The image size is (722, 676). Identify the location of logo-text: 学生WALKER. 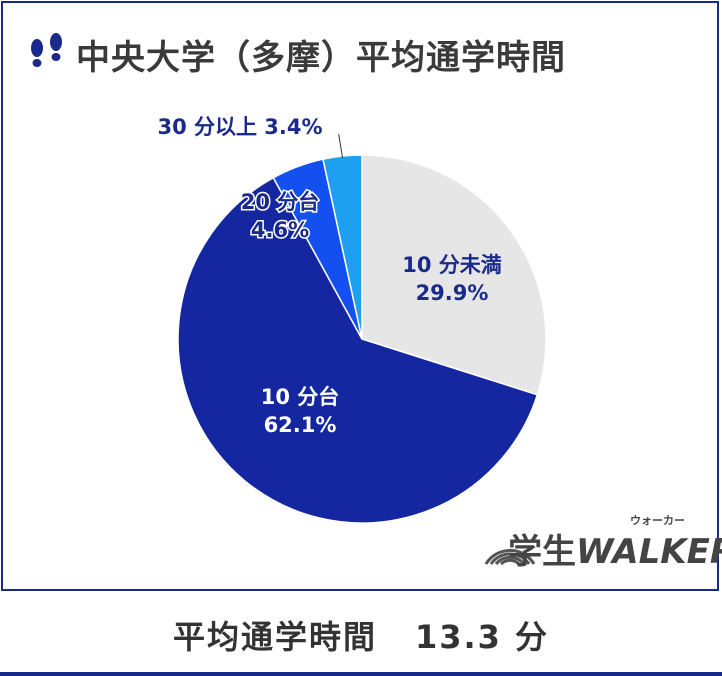
(615, 548).